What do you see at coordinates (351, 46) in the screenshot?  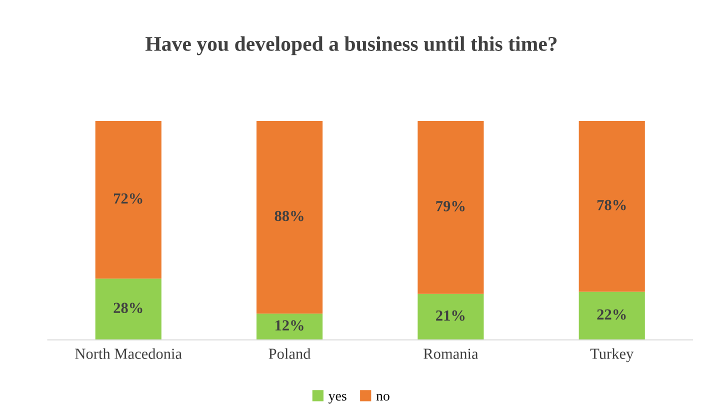 I see `chart-title: Have you developed a business until this time?` at bounding box center [351, 46].